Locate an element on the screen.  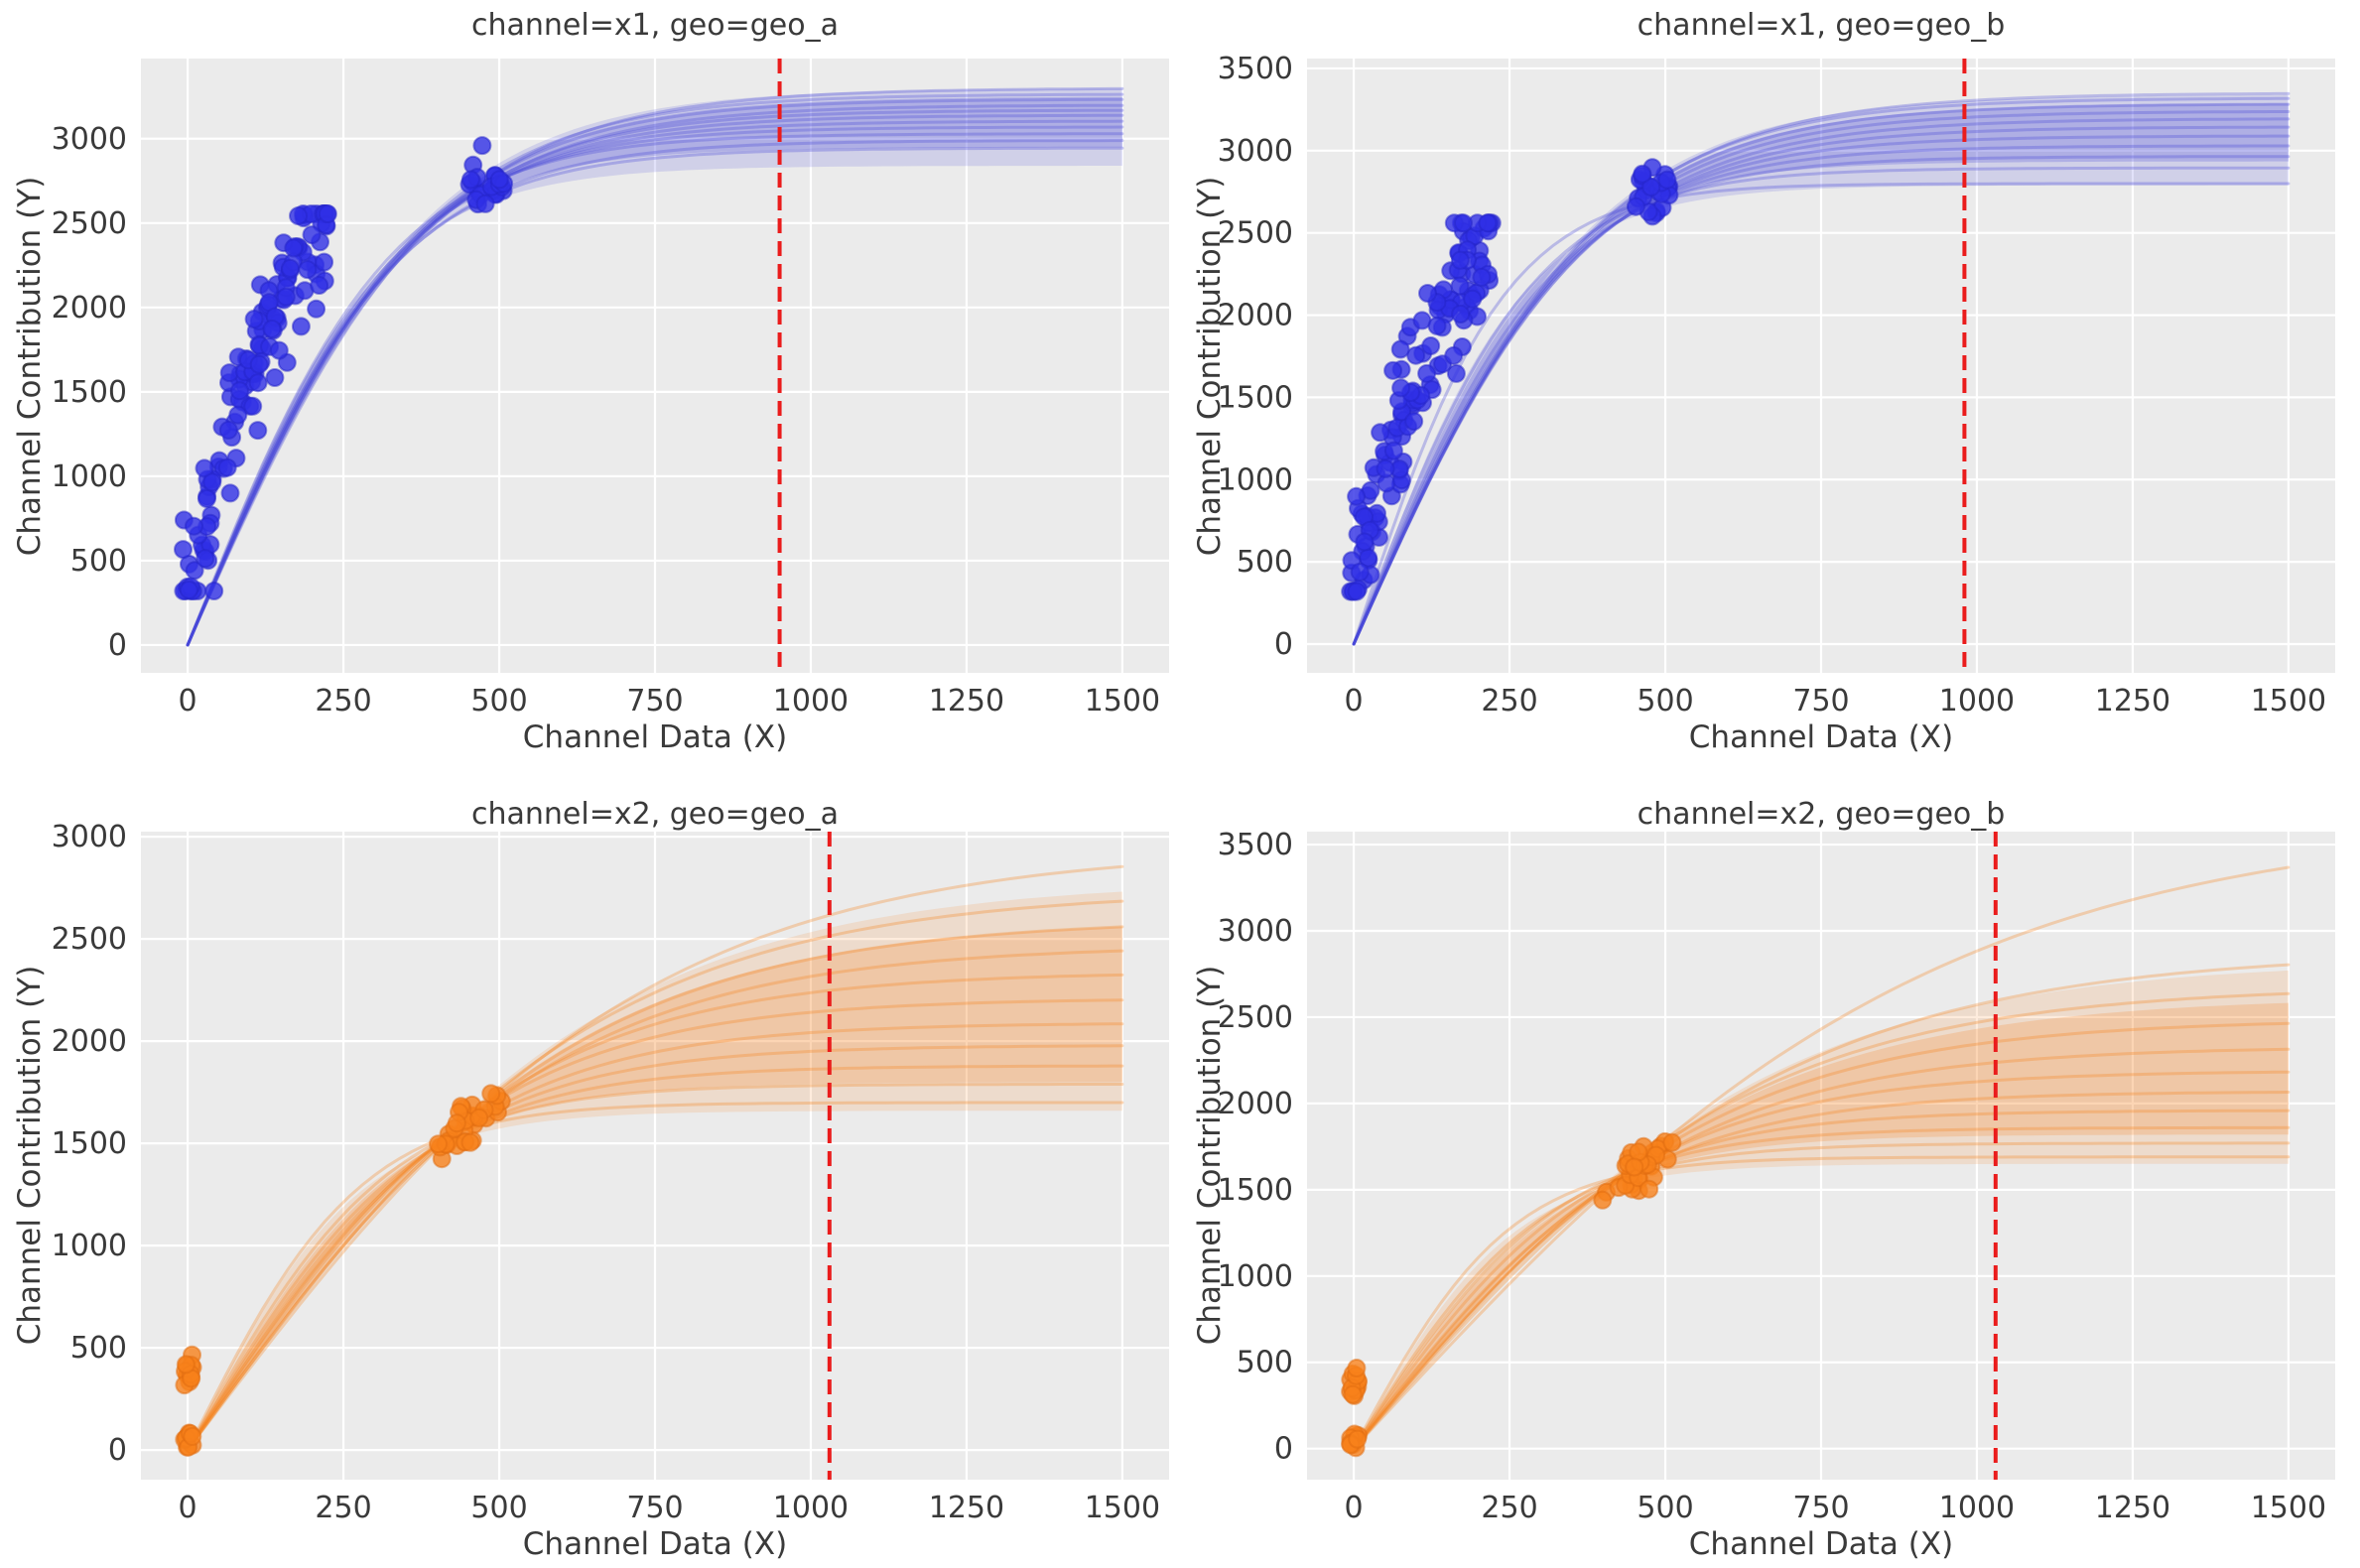
x-axis-label: Channel Data (X) is located at coordinates (655, 737).